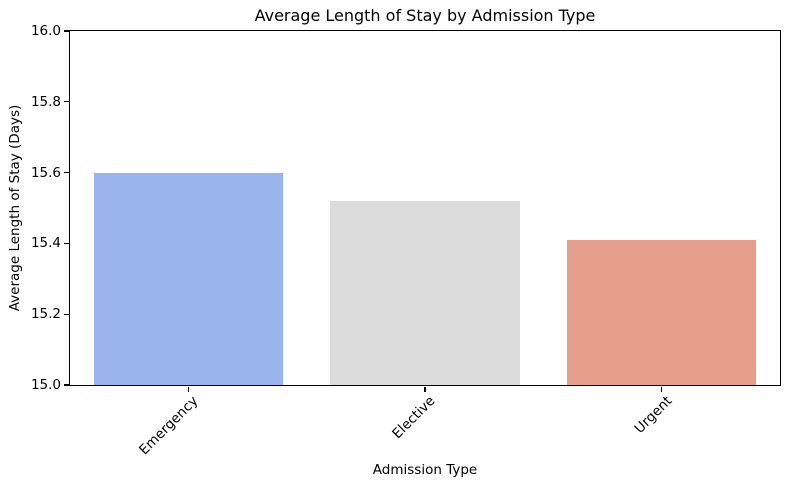 This screenshot has width=789, height=489. What do you see at coordinates (169, 426) in the screenshot?
I see `x-tick-label: Emergency` at bounding box center [169, 426].